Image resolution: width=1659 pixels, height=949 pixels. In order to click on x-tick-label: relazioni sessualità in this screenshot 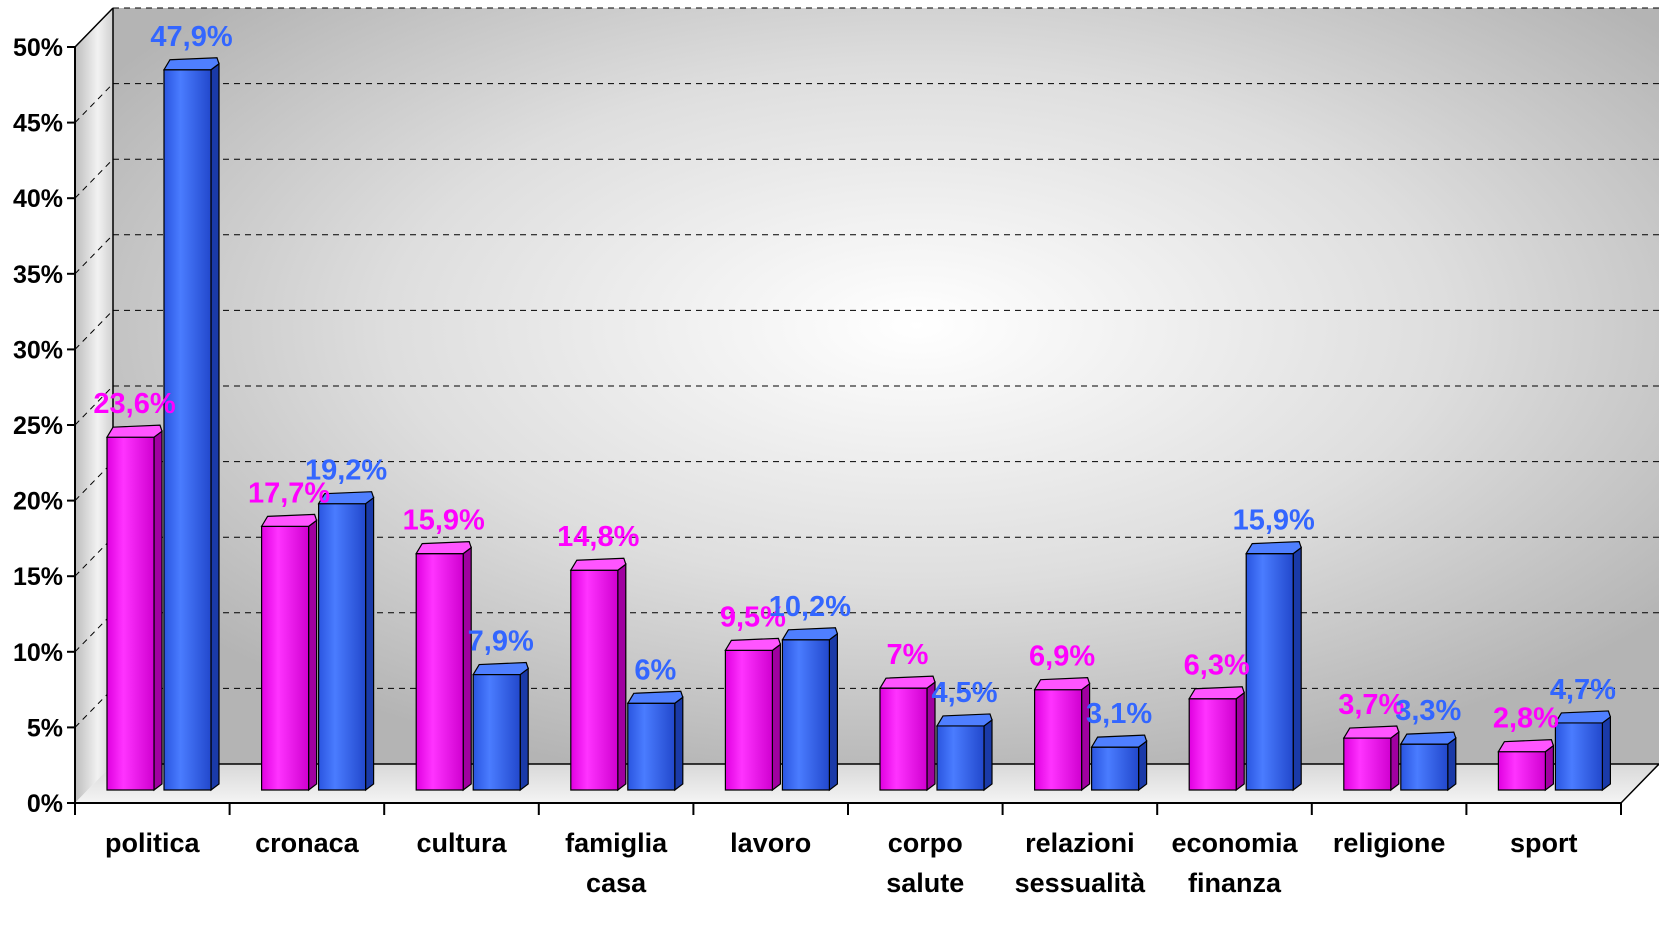, I will do `click(1081, 863)`.